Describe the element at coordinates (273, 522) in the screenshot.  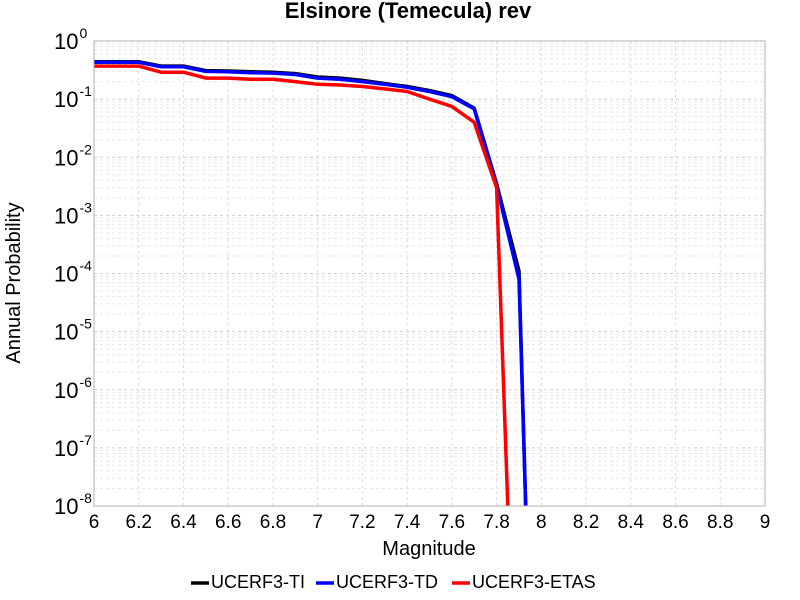
I see `x-tick-label: 6.8` at that location.